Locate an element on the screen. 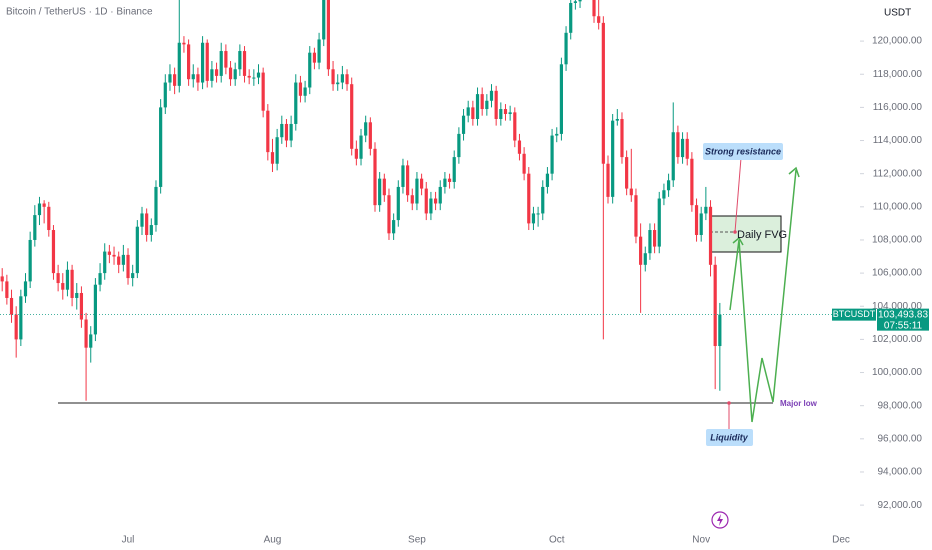  chart-title: Bitcoin / TetherUS · 1D · Binance is located at coordinates (79, 12).